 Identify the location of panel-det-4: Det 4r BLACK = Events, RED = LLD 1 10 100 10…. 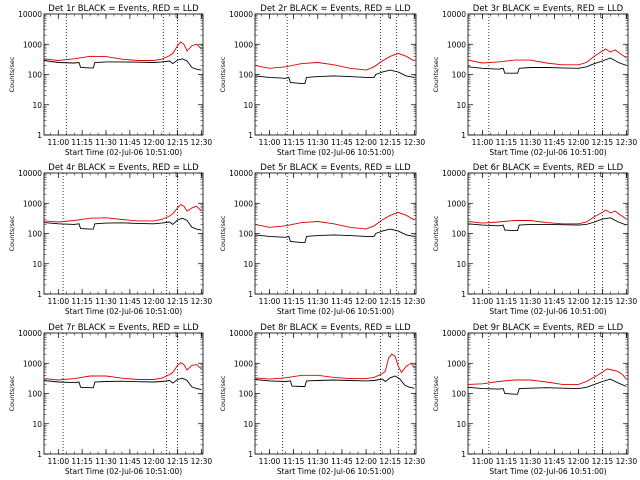
(110, 239).